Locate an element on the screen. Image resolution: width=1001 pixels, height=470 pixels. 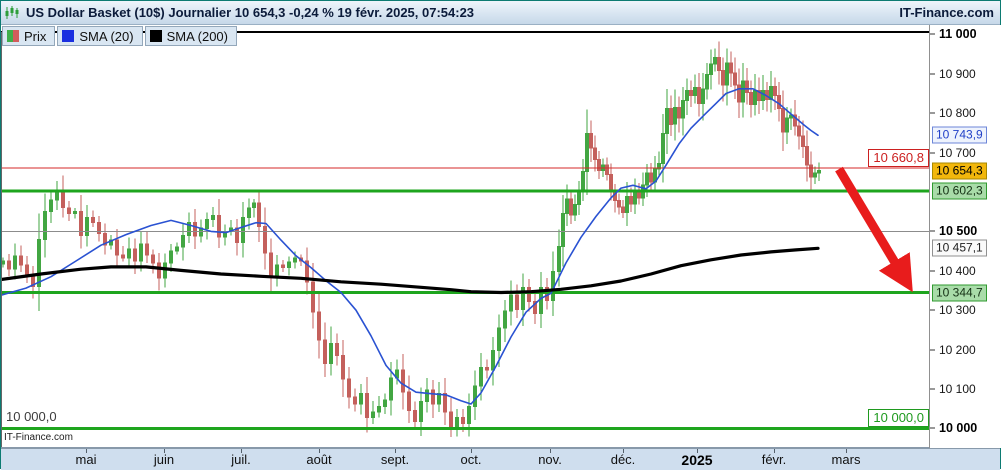
legend-item-prix: Prix is located at coordinates (29, 36).